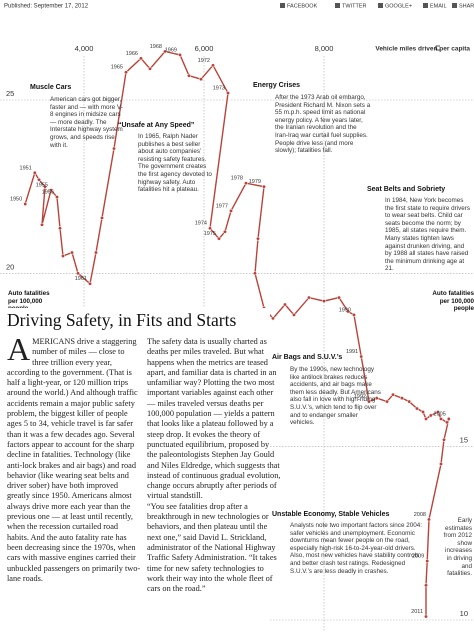  What do you see at coordinates (156, 47) in the screenshot?
I see `point-label: 1968` at bounding box center [156, 47].